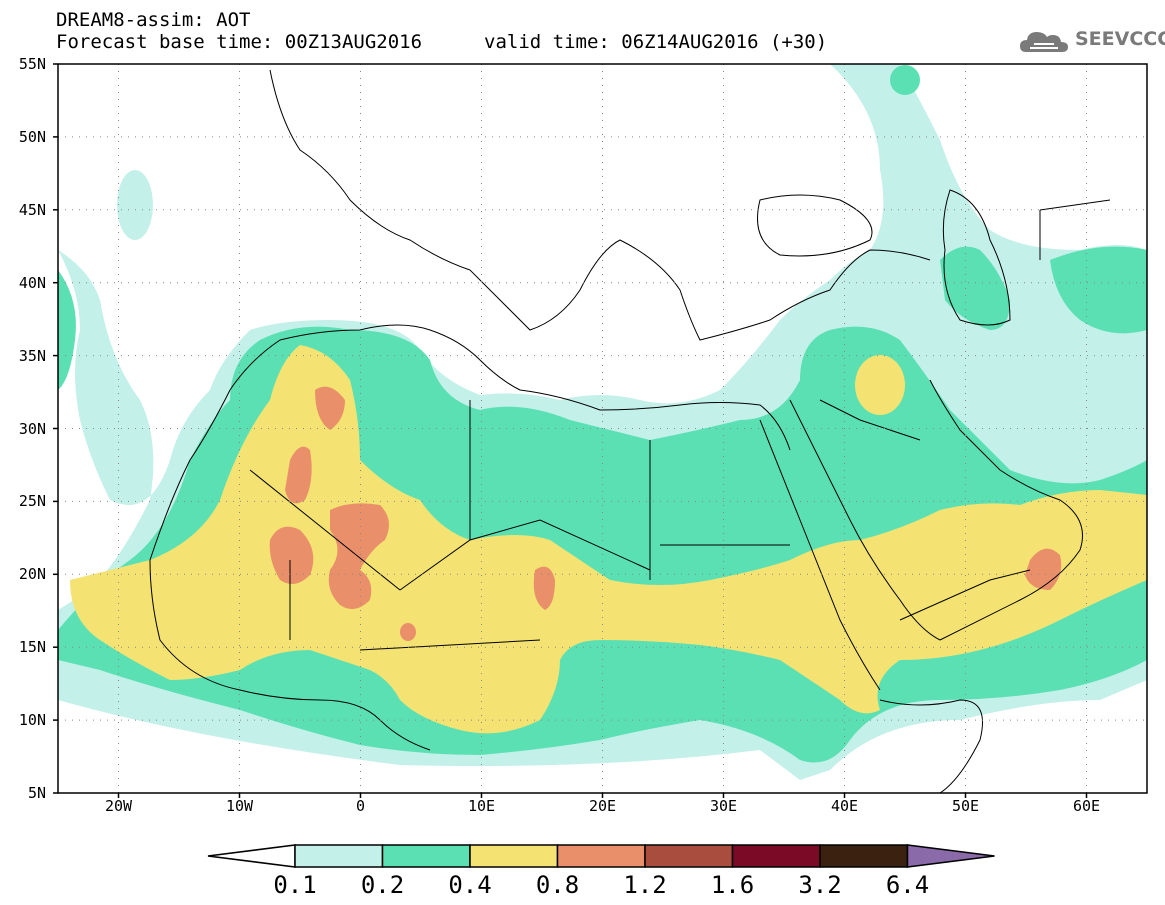  I want to click on colorbar-label: 1.6, so click(732, 885).